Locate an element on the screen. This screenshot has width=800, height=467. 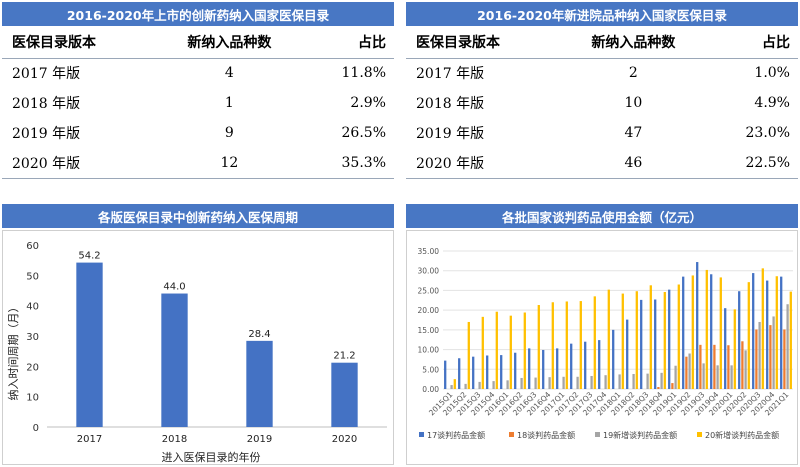
x-tick-label: 2018 is located at coordinates (174, 439).